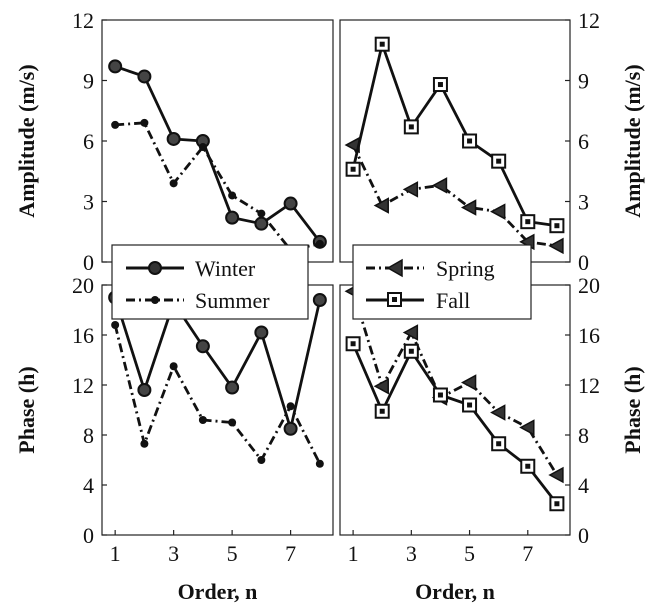 This screenshot has height=609, width=654. What do you see at coordinates (218, 591) in the screenshot?
I see `x-axis-title-bottom-left: Order, n` at bounding box center [218, 591].